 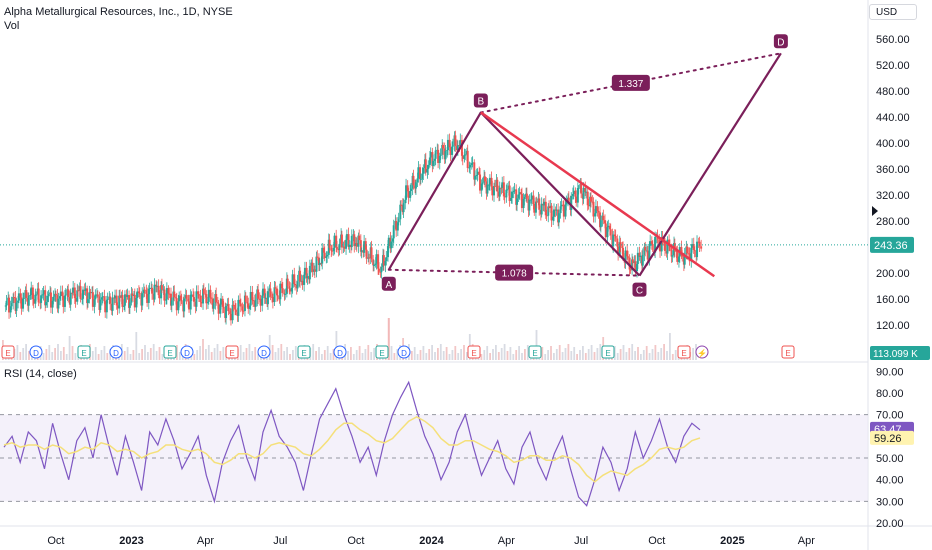 What do you see at coordinates (888, 439) in the screenshot?
I see `rsi-ma-text: 59.26` at bounding box center [888, 439].